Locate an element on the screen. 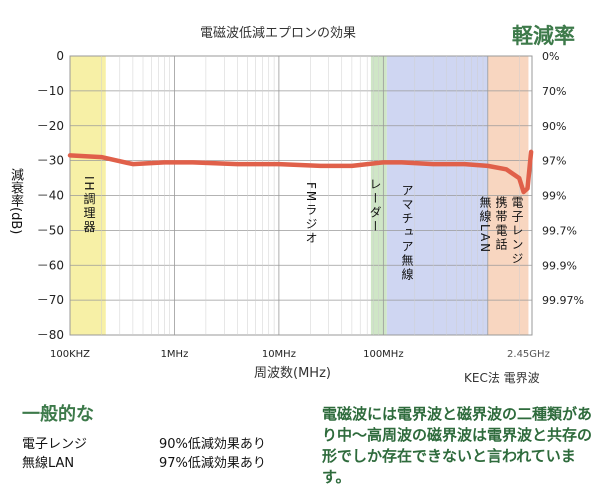 The width and height of the screenshot is (600, 488). x-tick-label: 10MHz is located at coordinates (279, 354).